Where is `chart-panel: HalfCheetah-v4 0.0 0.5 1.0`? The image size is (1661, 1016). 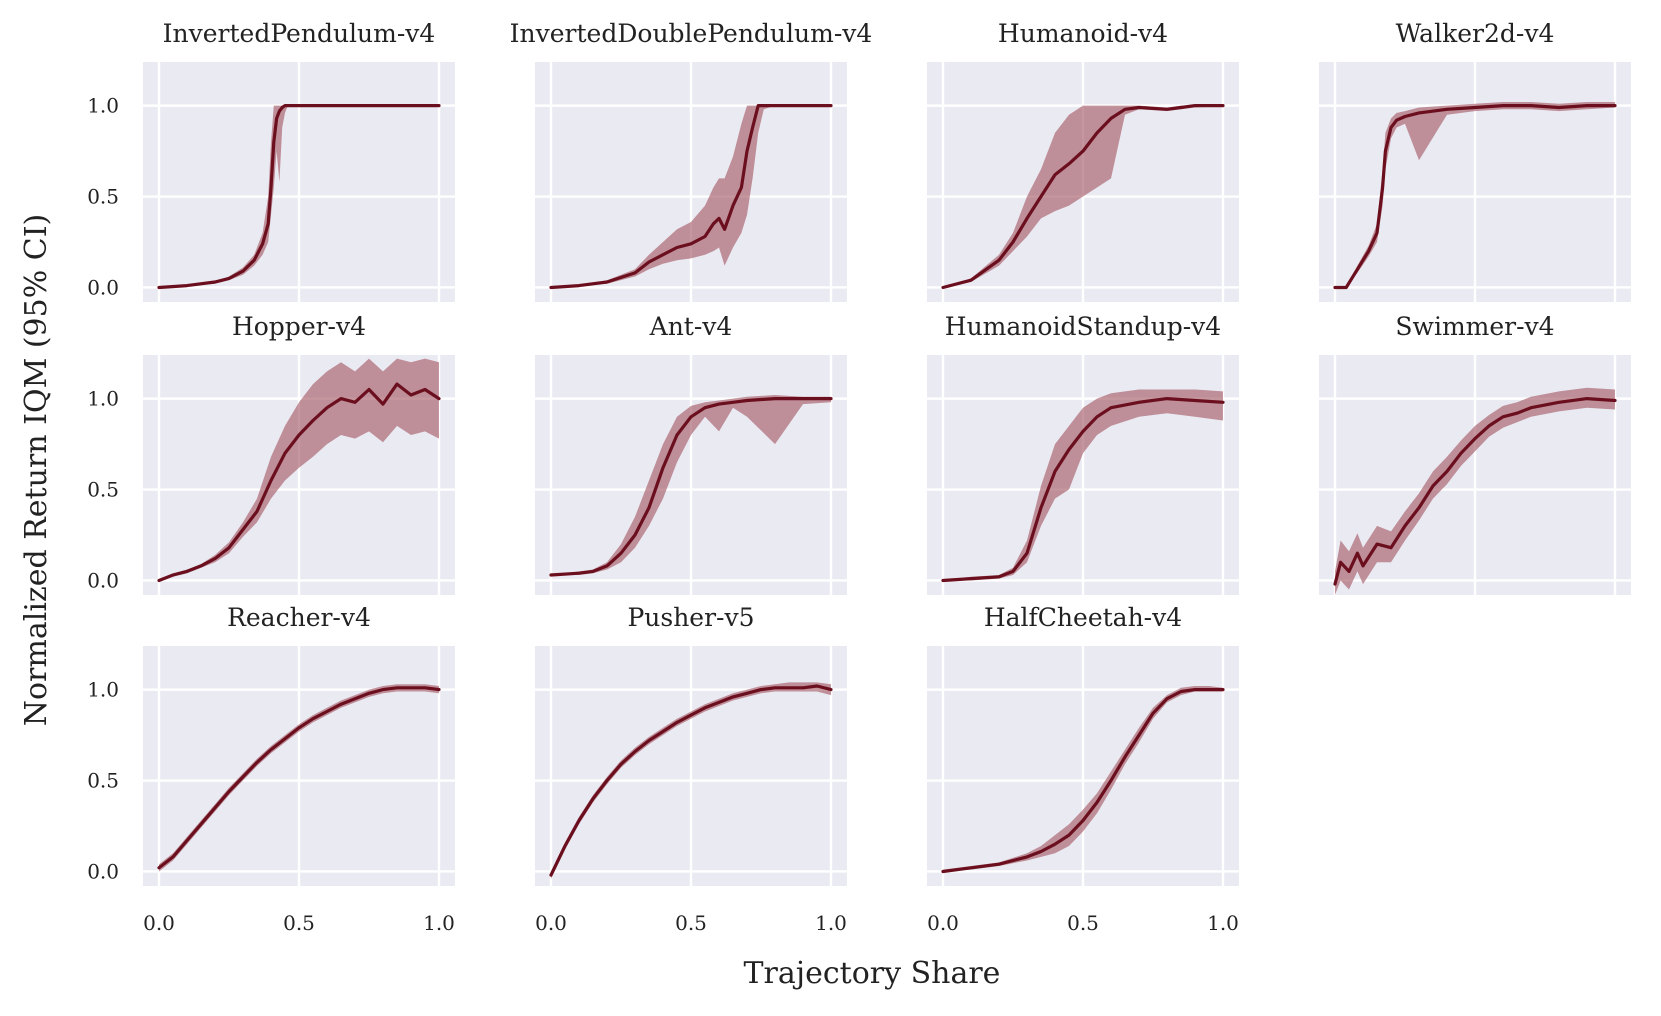
chart-panel: HalfCheetah-v4 0.0 0.5 1.0 is located at coordinates (1083, 769).